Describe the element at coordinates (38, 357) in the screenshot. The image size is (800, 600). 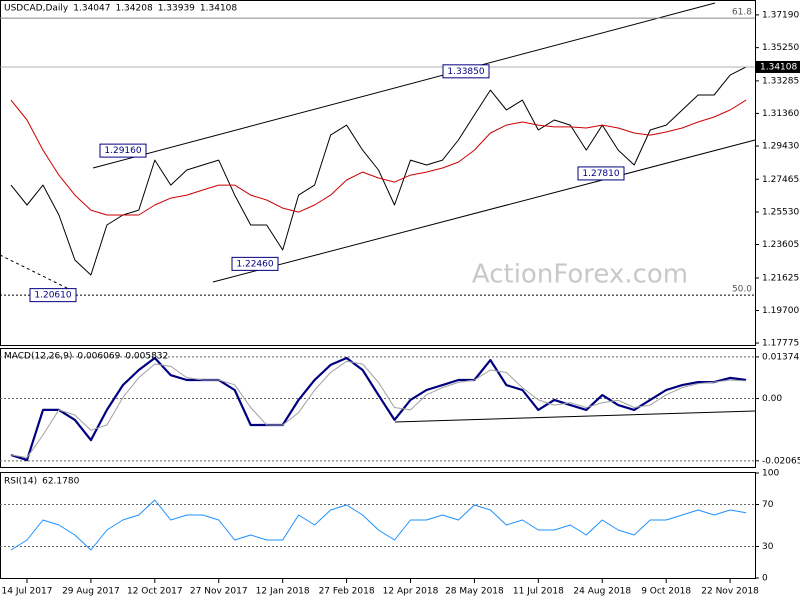
I see `panel-title: MACD(12,26,9)` at that location.